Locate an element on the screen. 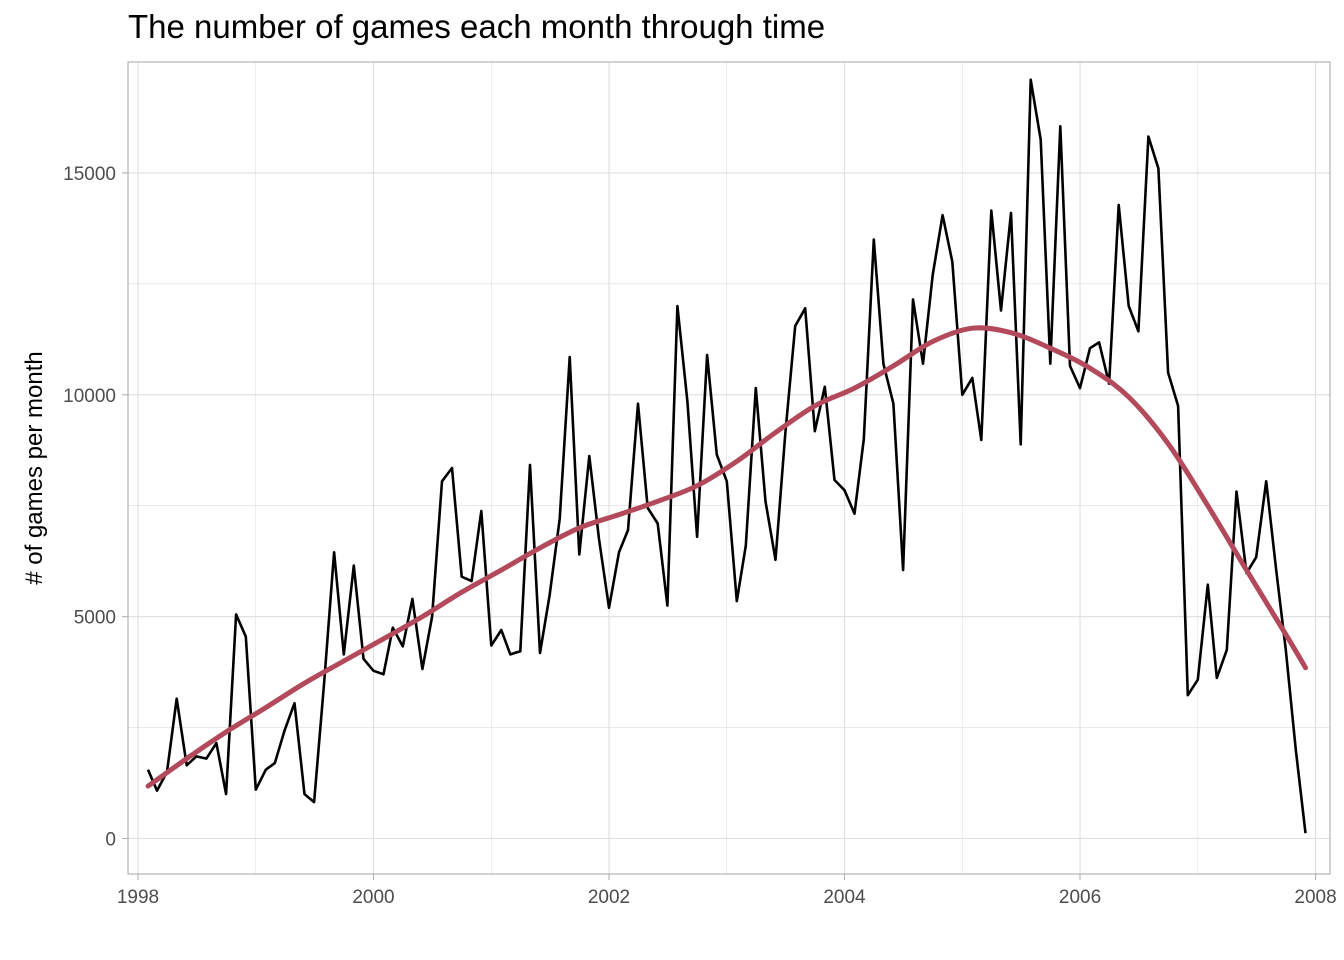 The width and height of the screenshot is (1344, 960). x-tick-label: 2008 is located at coordinates (1315, 897).